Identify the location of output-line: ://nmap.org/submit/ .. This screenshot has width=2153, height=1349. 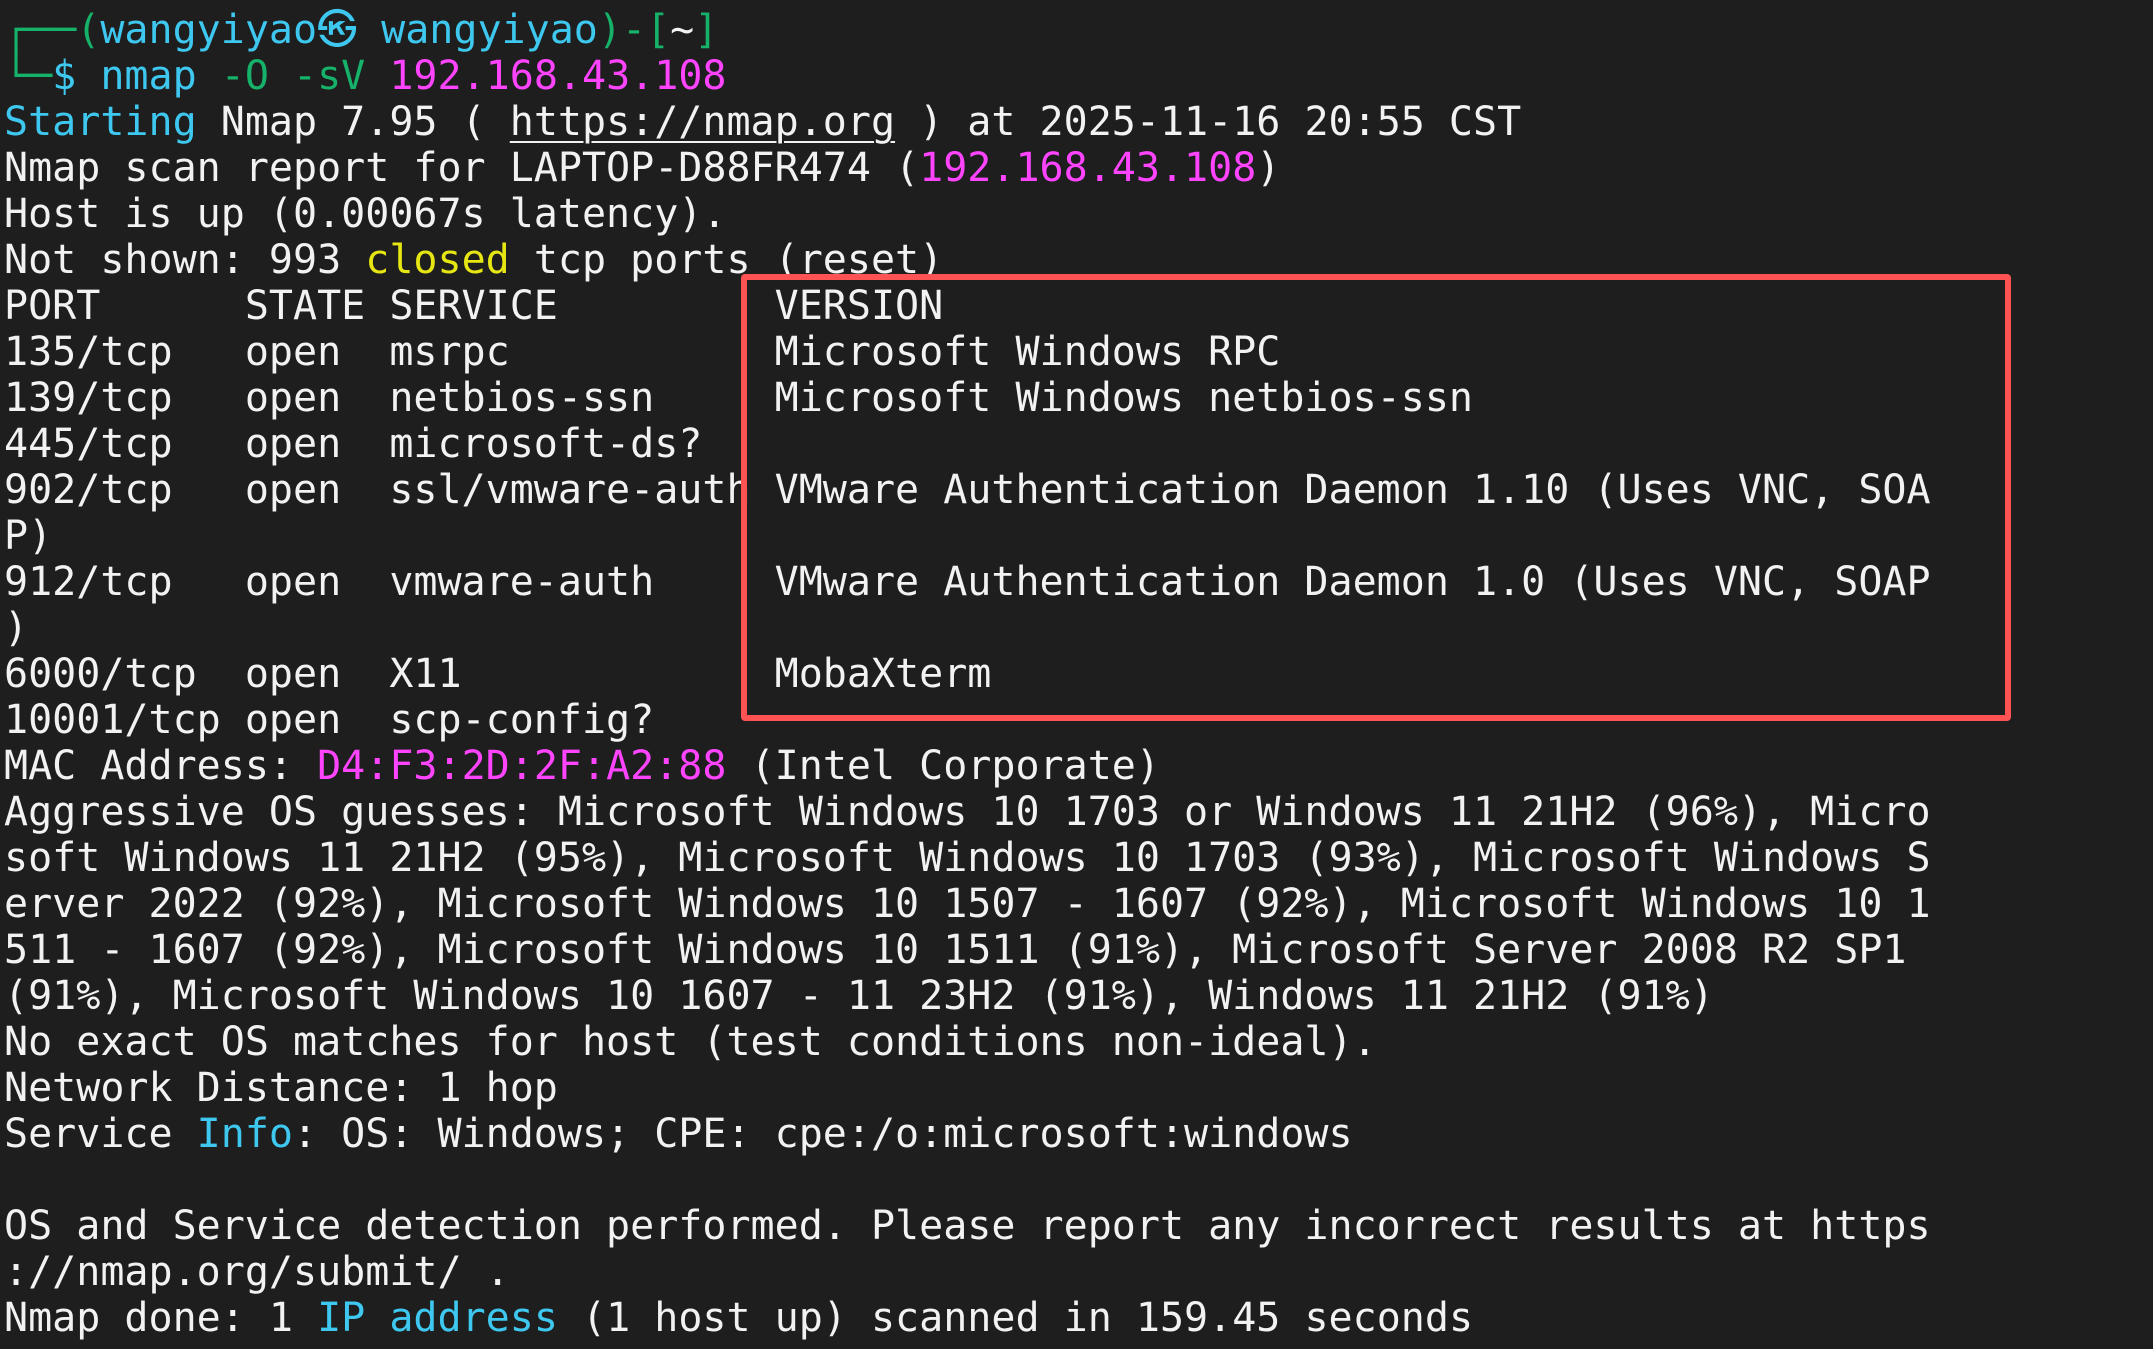
(967, 1272).